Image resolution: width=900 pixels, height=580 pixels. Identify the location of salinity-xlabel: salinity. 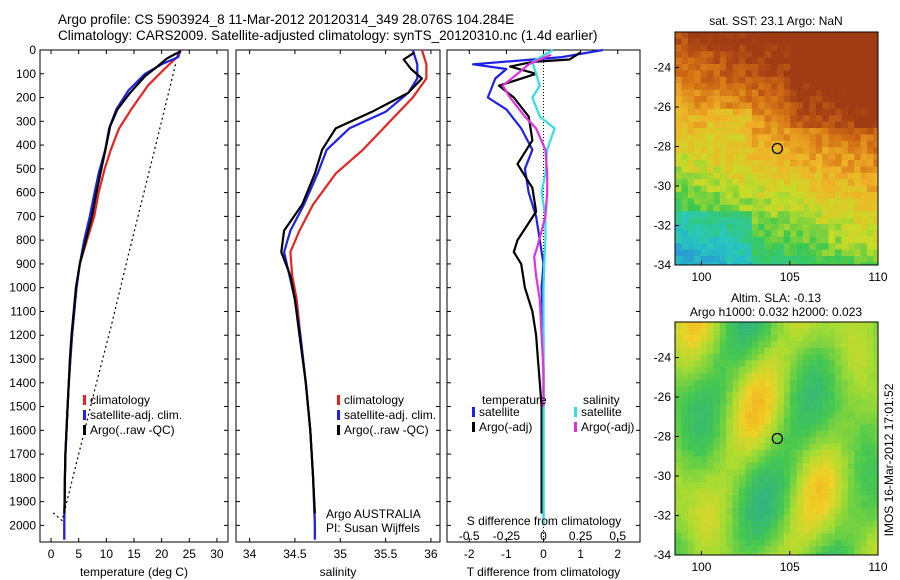
(338, 572).